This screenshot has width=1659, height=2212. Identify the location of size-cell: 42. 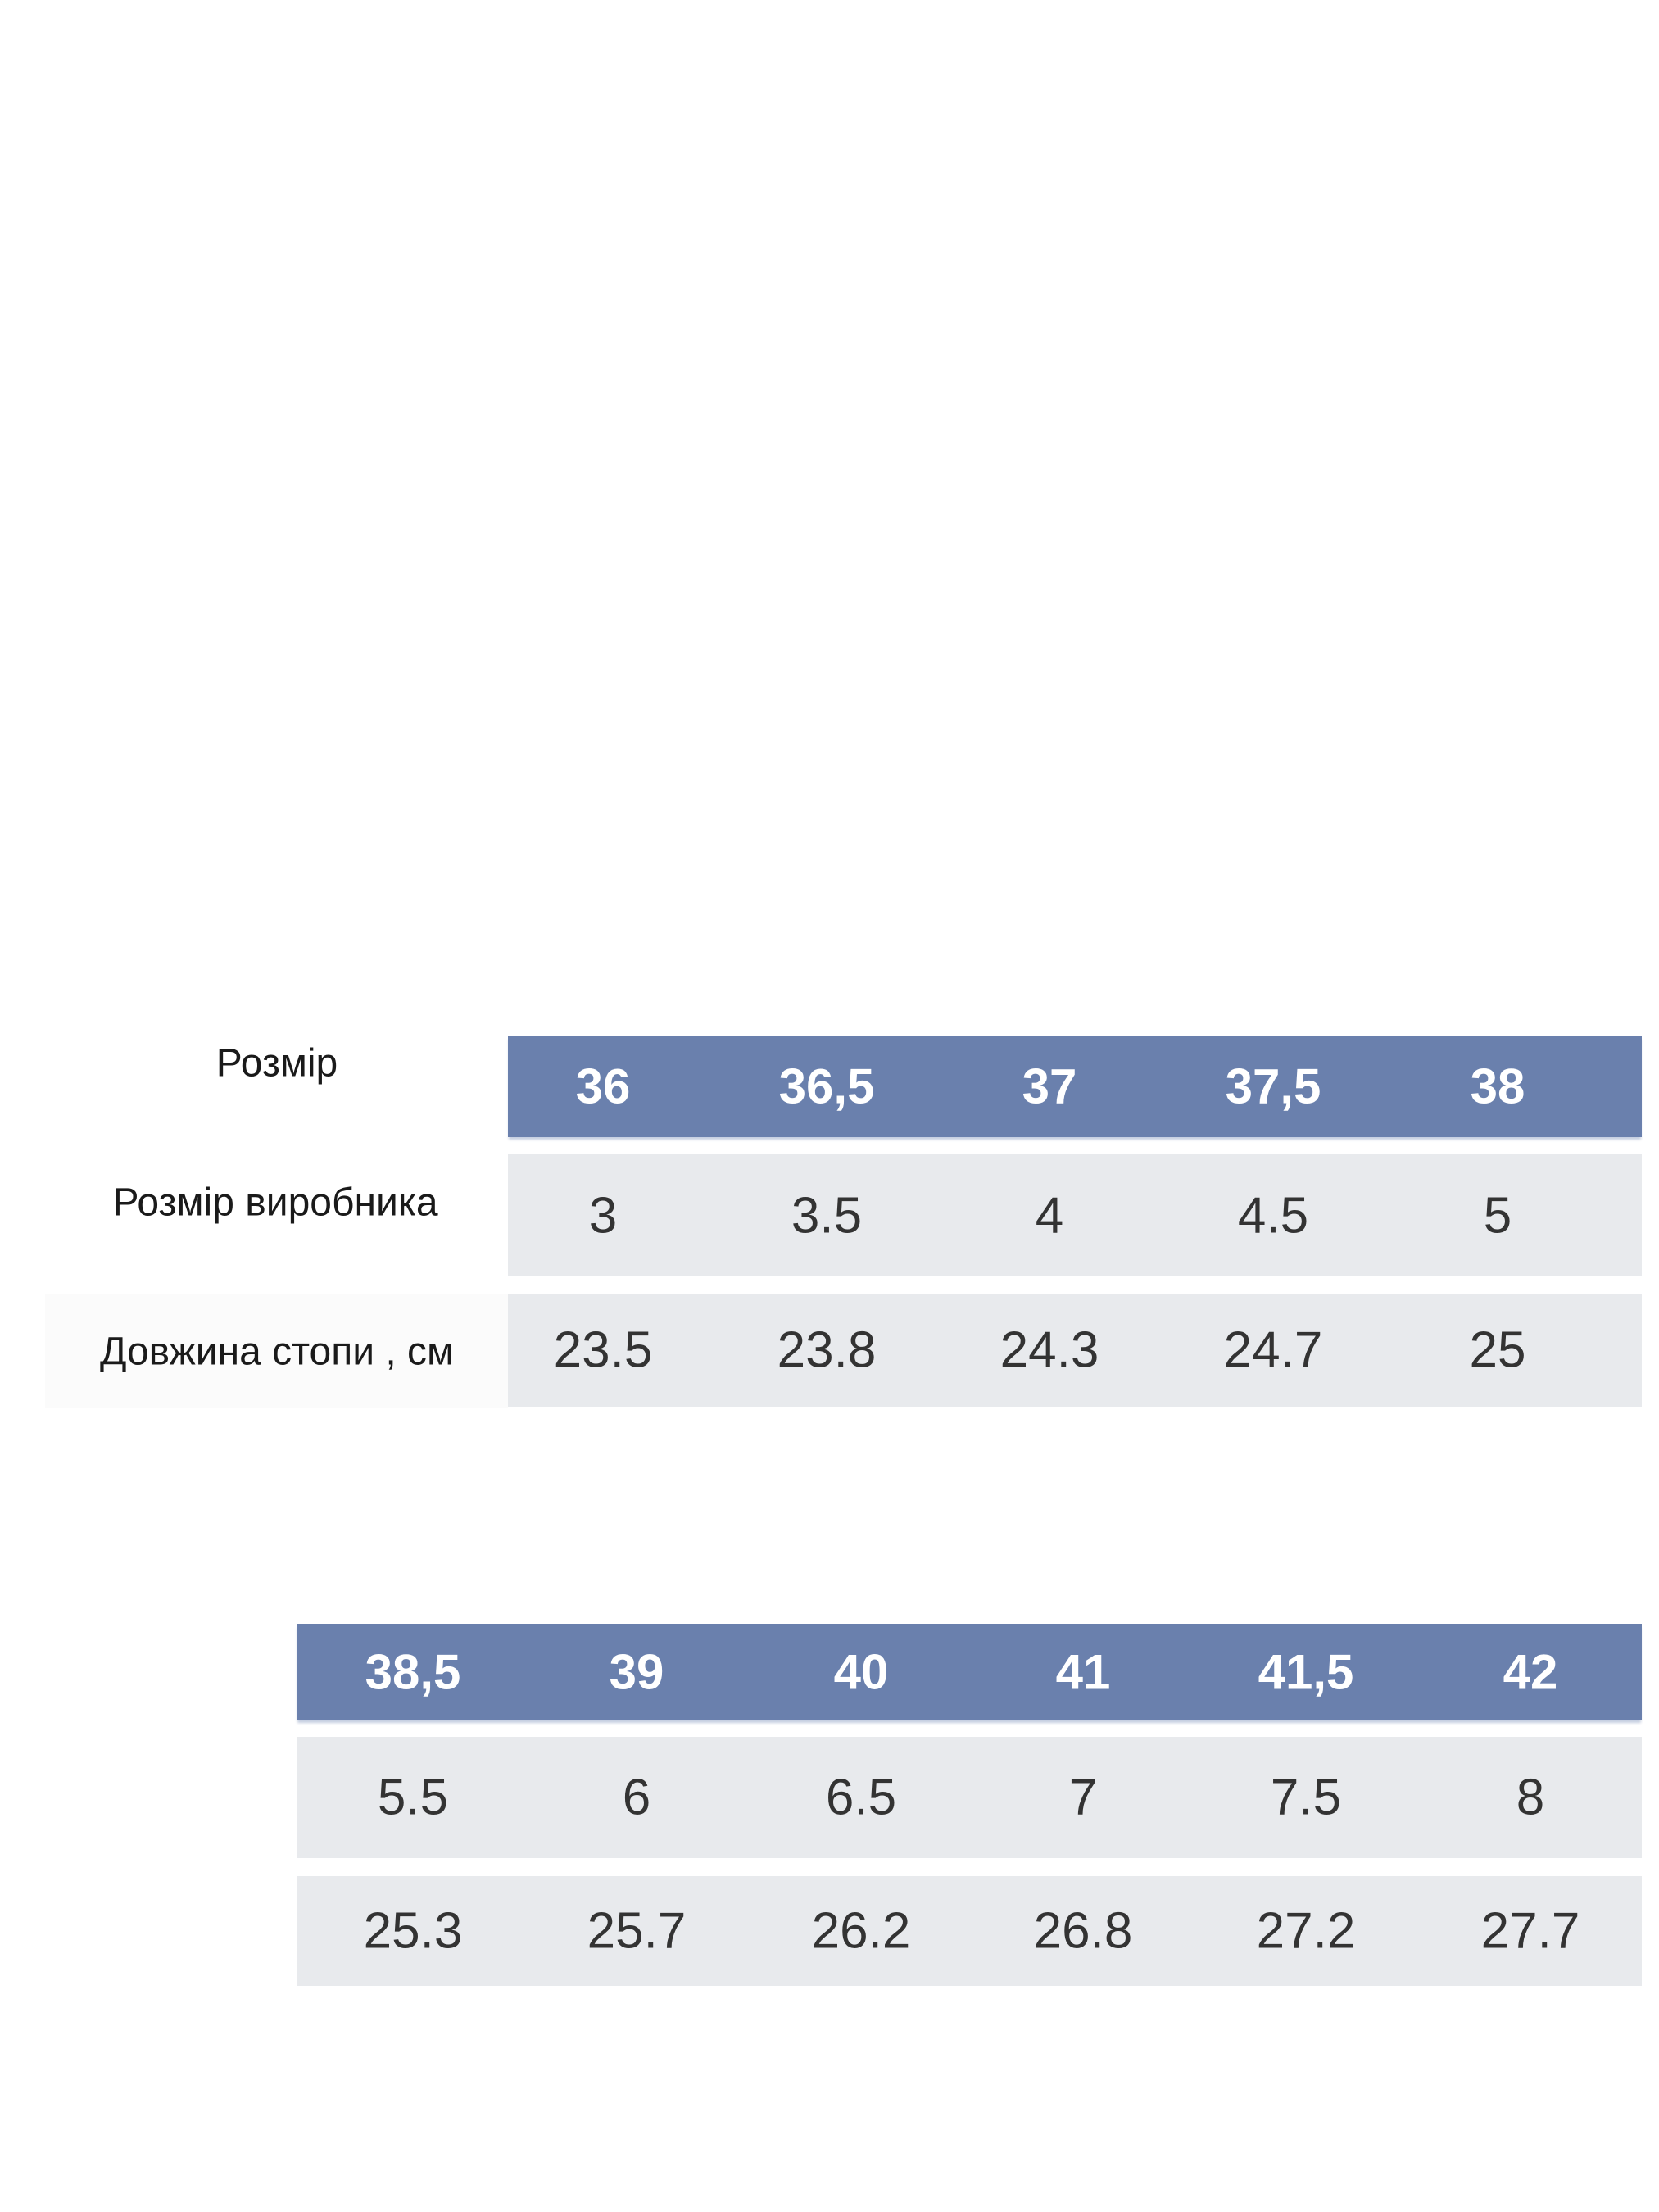
(1530, 1672).